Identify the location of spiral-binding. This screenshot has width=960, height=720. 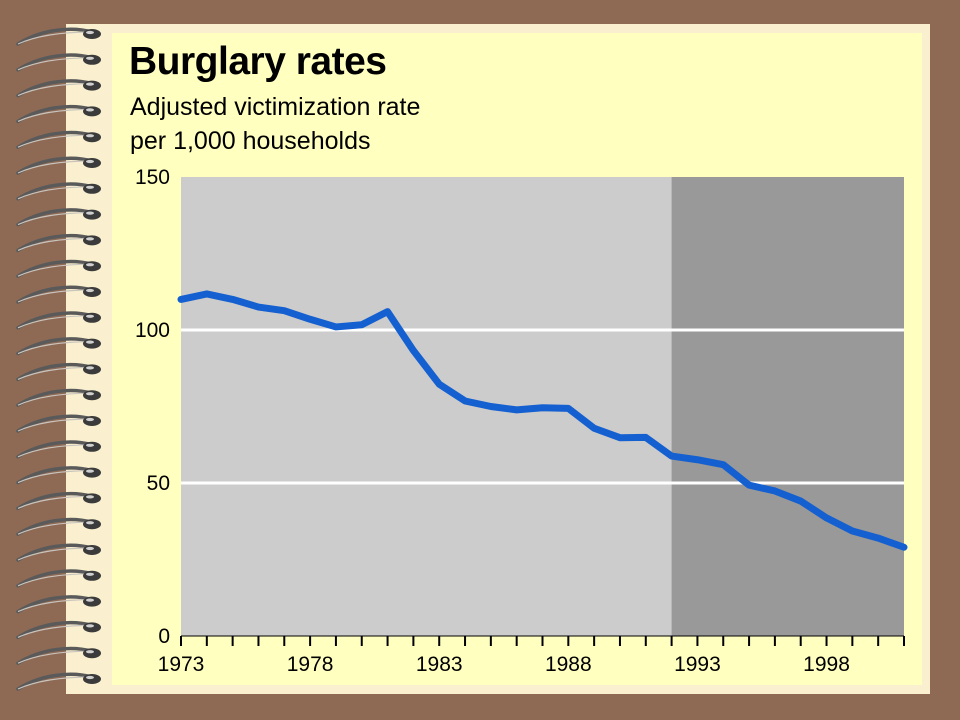
(58, 359).